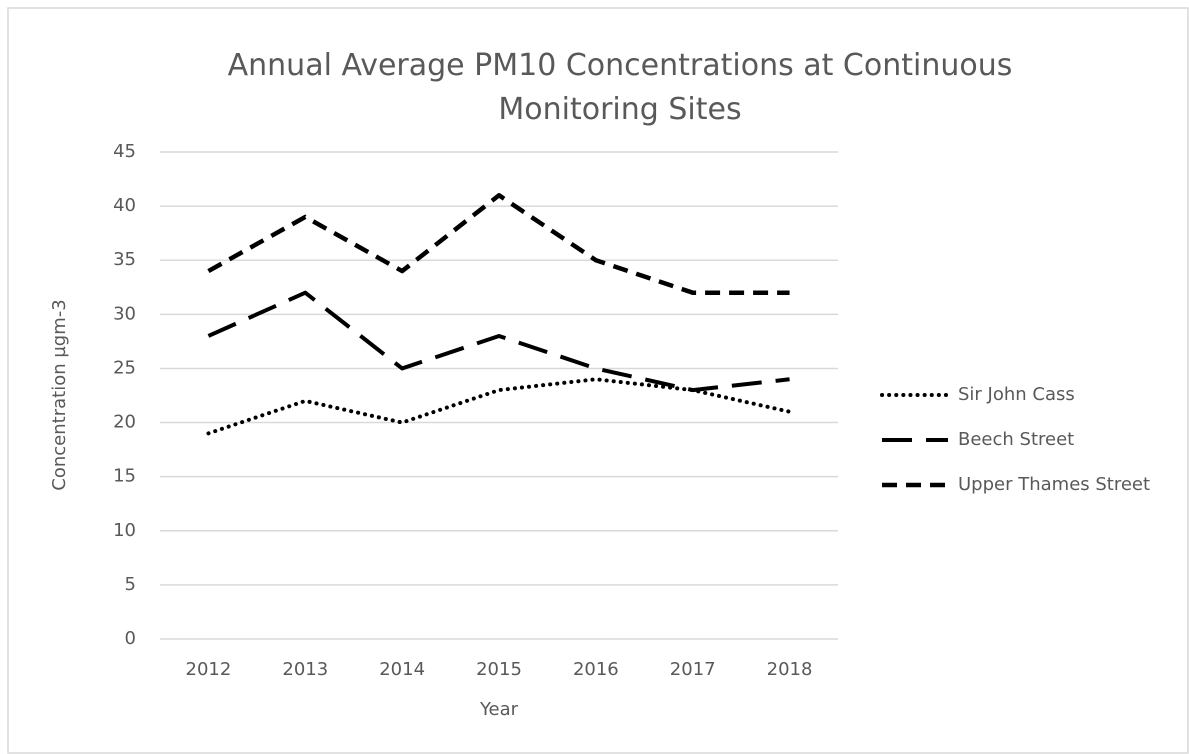  What do you see at coordinates (130, 638) in the screenshot?
I see `y-tick-label: 0` at bounding box center [130, 638].